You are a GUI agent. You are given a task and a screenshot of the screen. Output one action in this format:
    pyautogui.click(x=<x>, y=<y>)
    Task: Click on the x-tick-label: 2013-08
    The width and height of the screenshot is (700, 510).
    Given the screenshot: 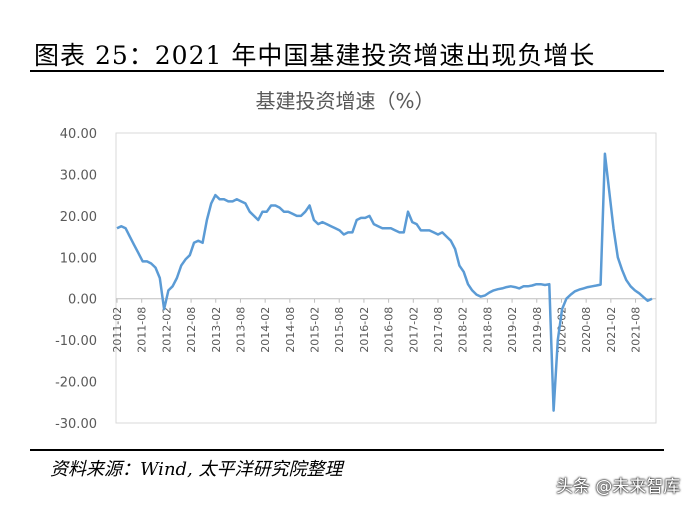 What is the action you would take?
    pyautogui.click(x=240, y=330)
    